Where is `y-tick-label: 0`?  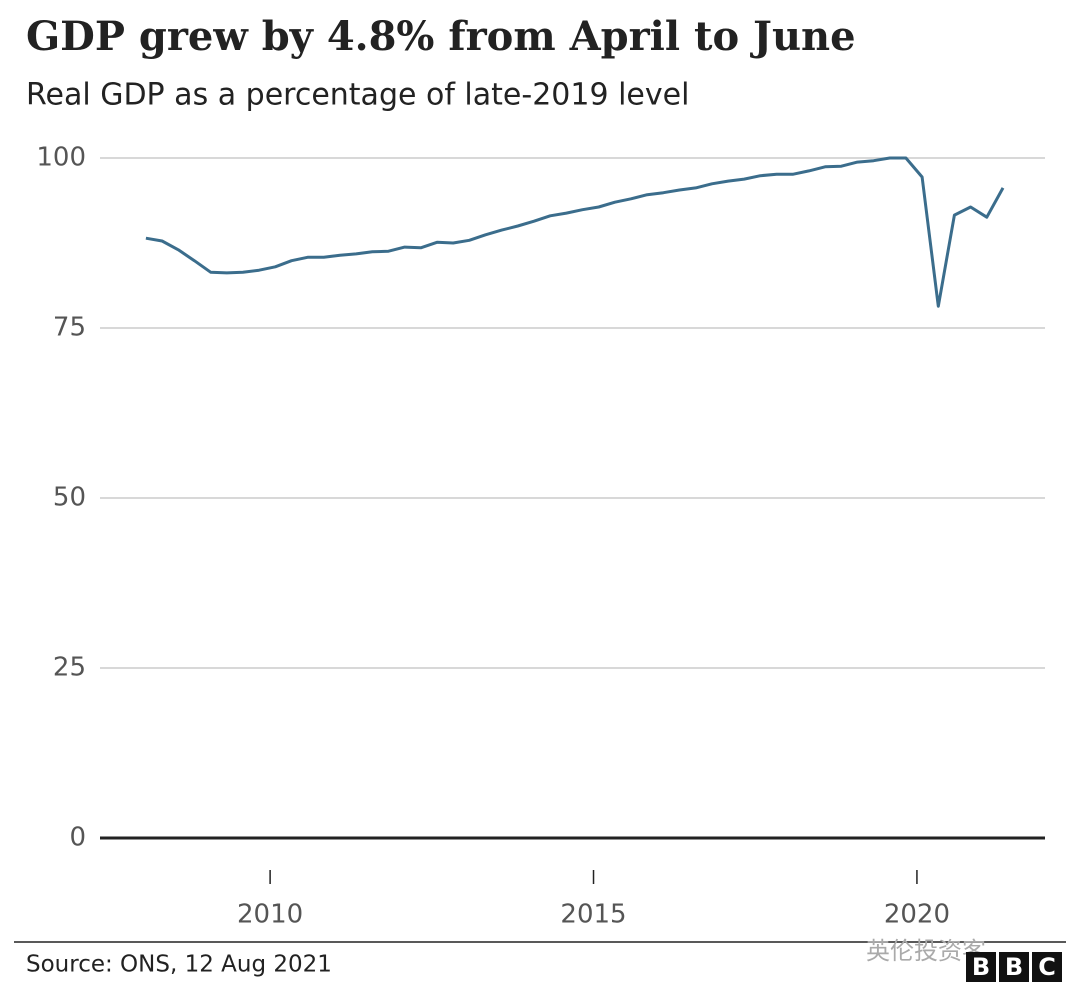
y-tick-label: 0 is located at coordinates (77, 838).